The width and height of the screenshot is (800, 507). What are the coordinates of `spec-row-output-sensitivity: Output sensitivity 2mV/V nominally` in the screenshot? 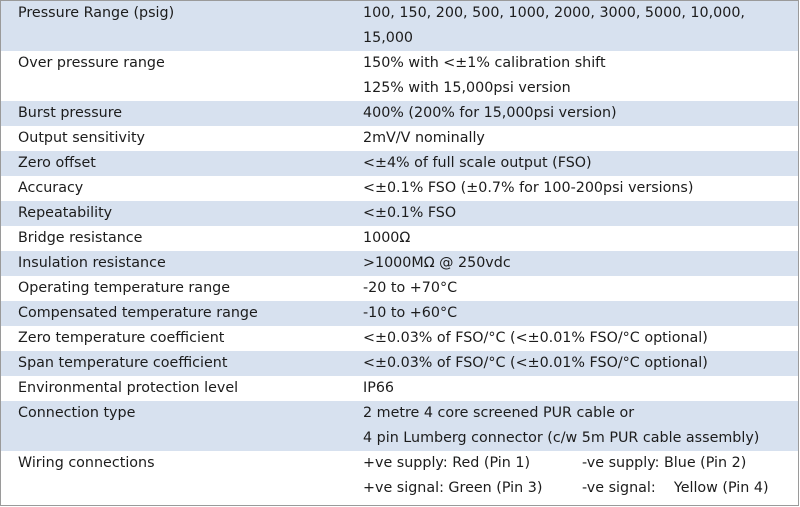 It's located at (399, 138).